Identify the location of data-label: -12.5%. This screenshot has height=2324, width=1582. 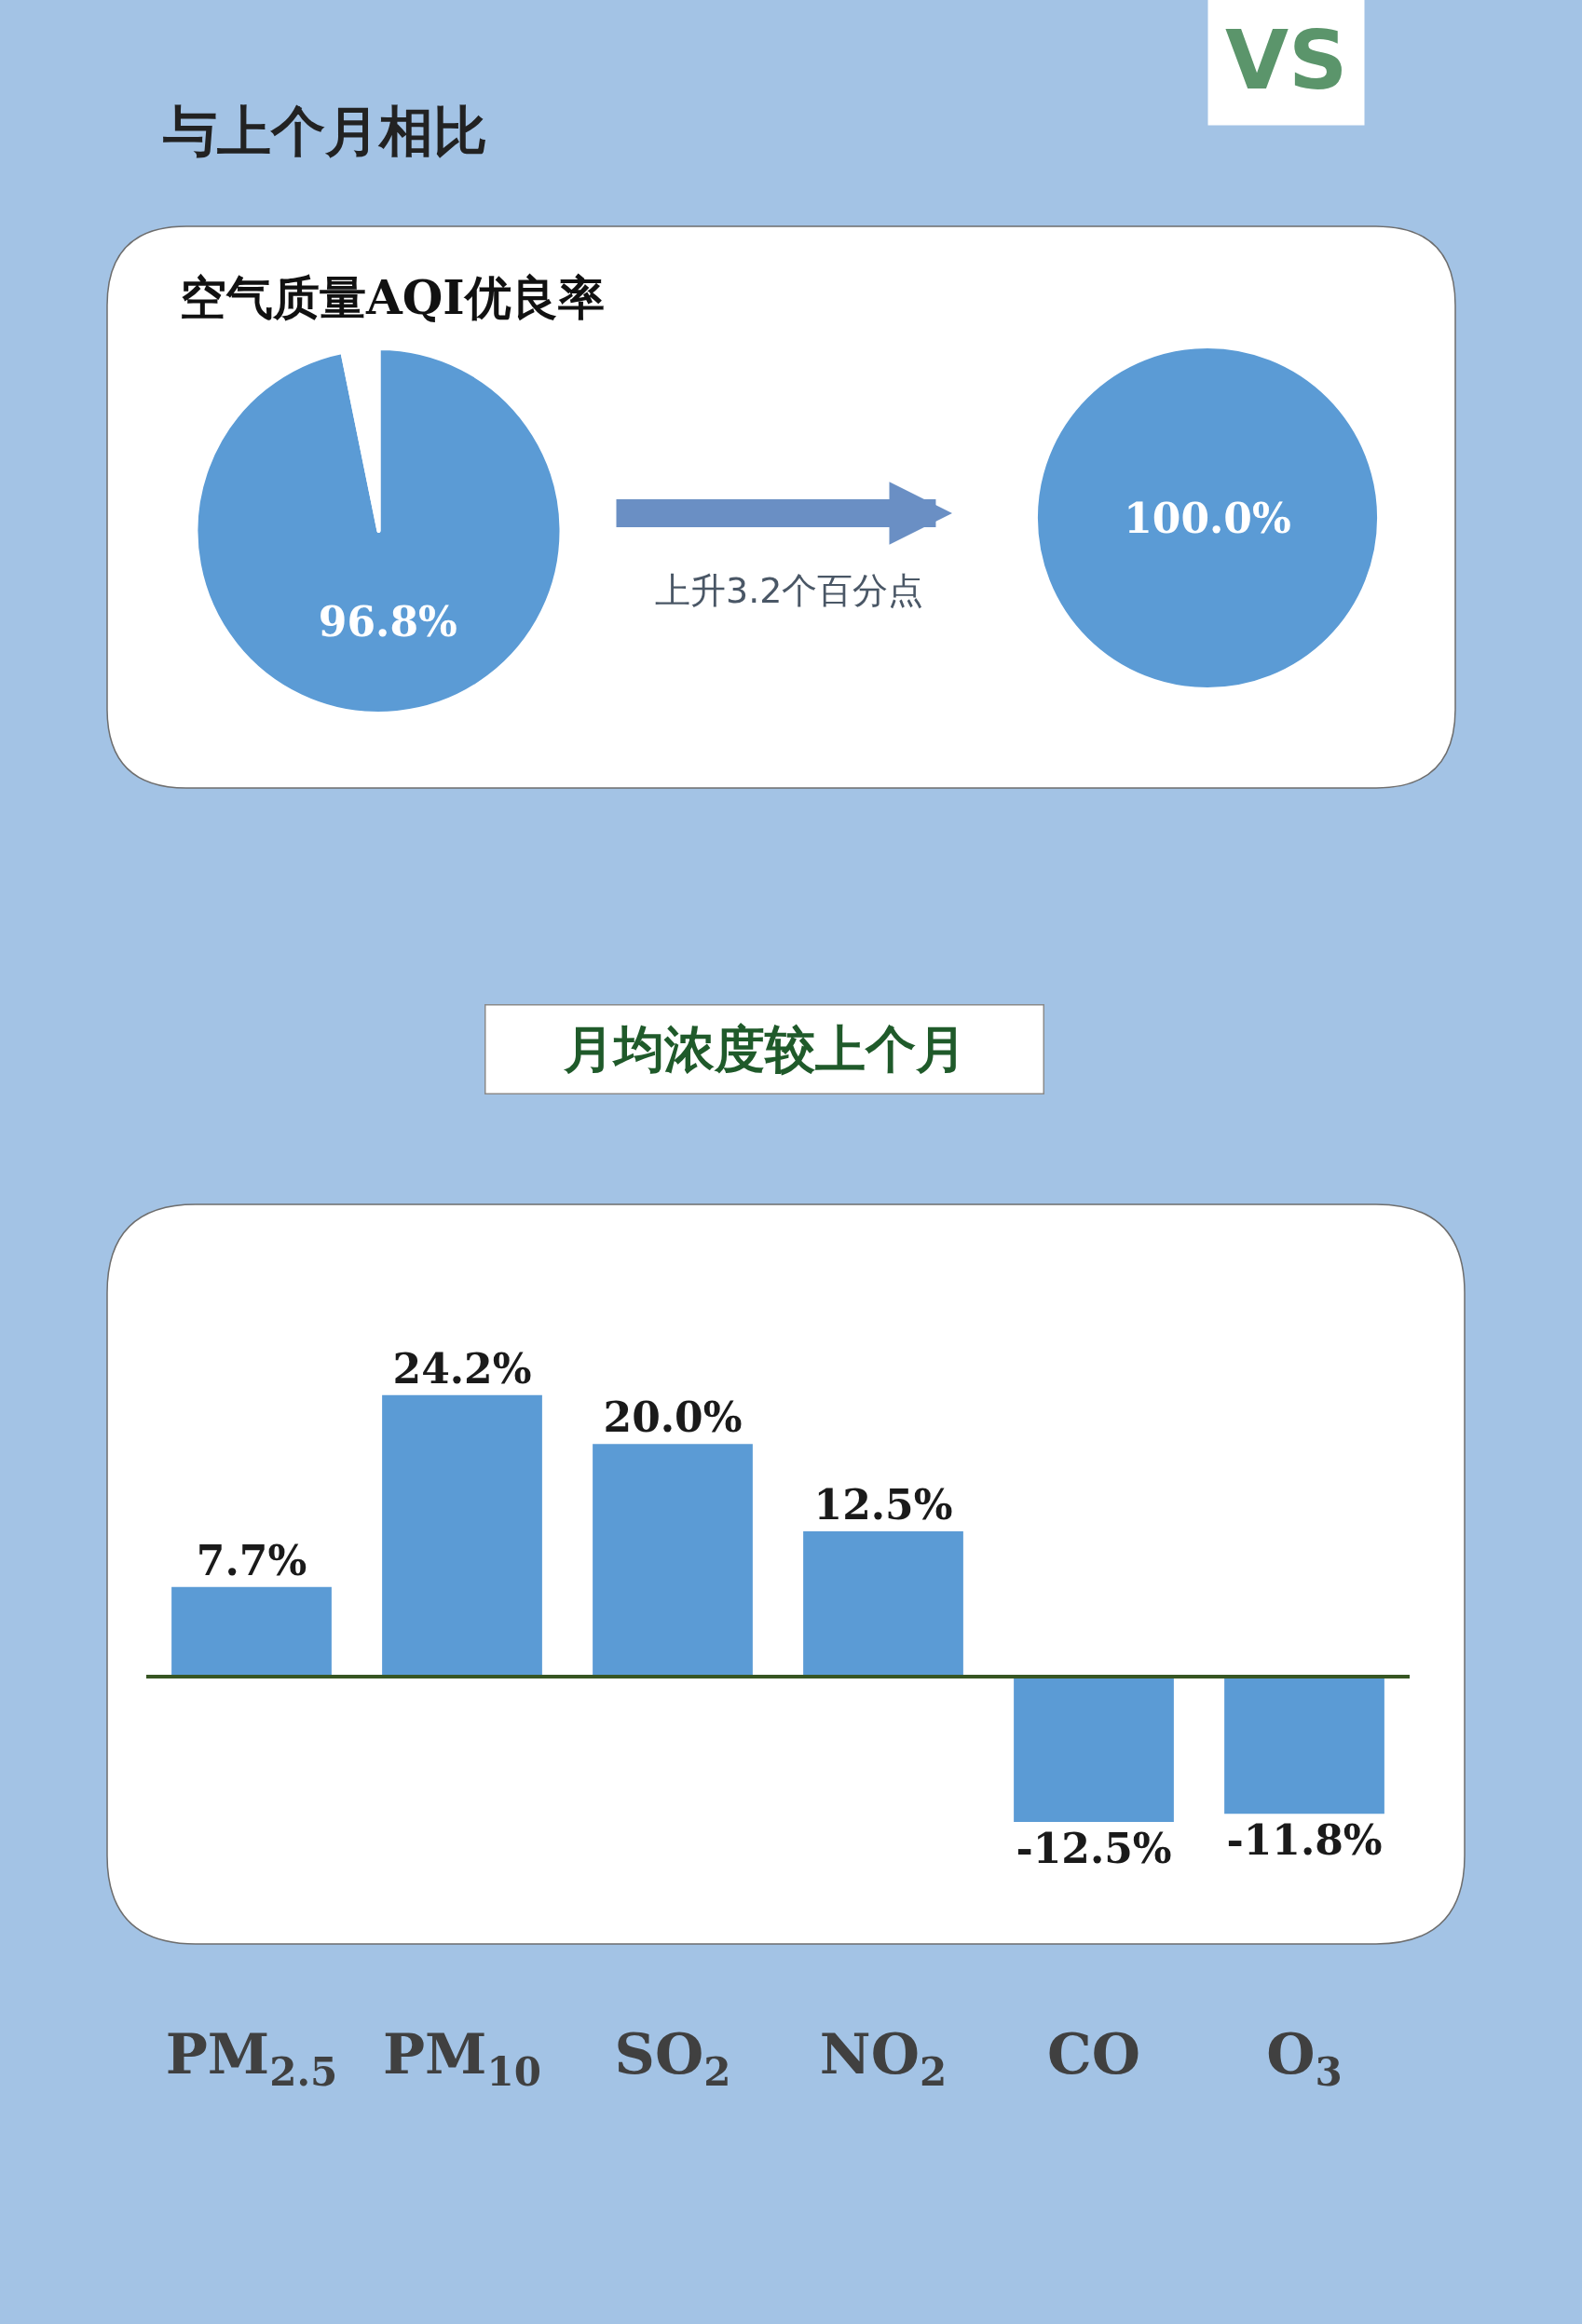
(1094, 1849).